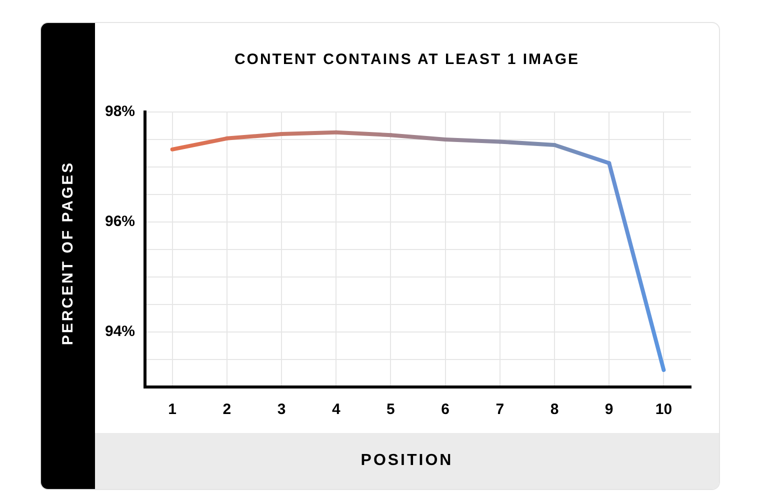  I want to click on x-tick-label: 8, so click(554, 409).